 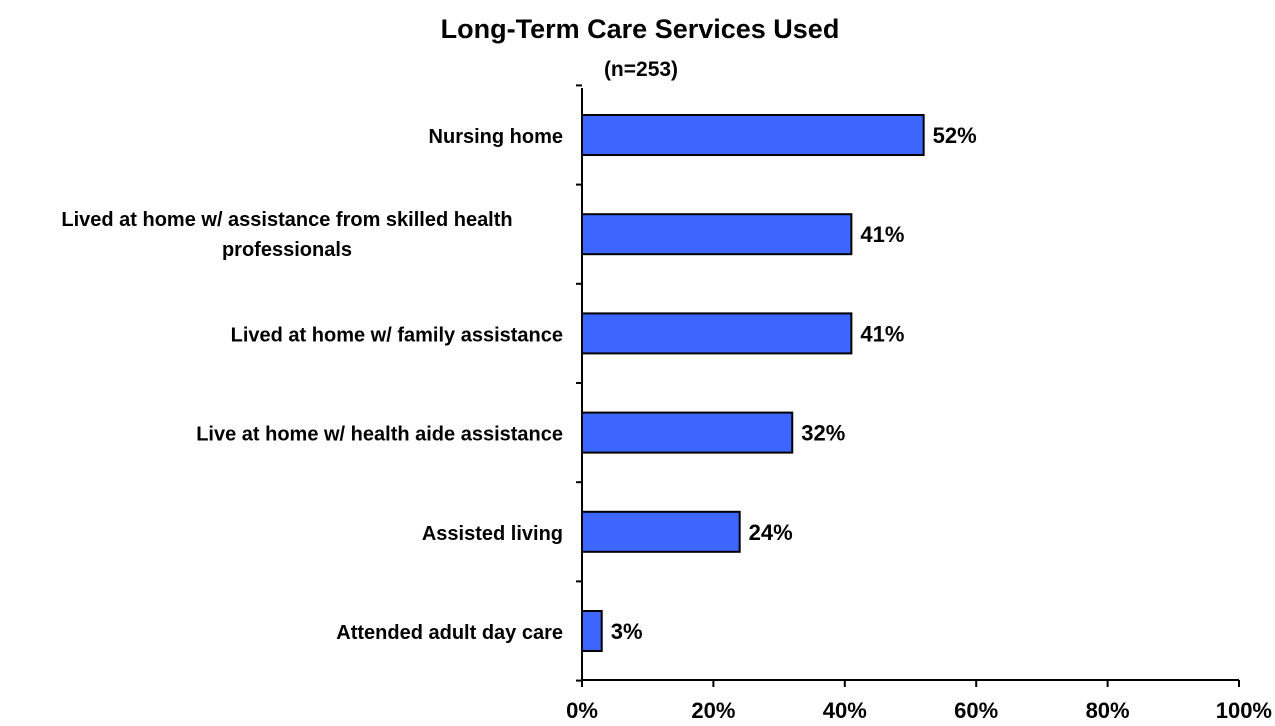 What do you see at coordinates (640, 29) in the screenshot?
I see `chart-title: Long-Term Care Services Used` at bounding box center [640, 29].